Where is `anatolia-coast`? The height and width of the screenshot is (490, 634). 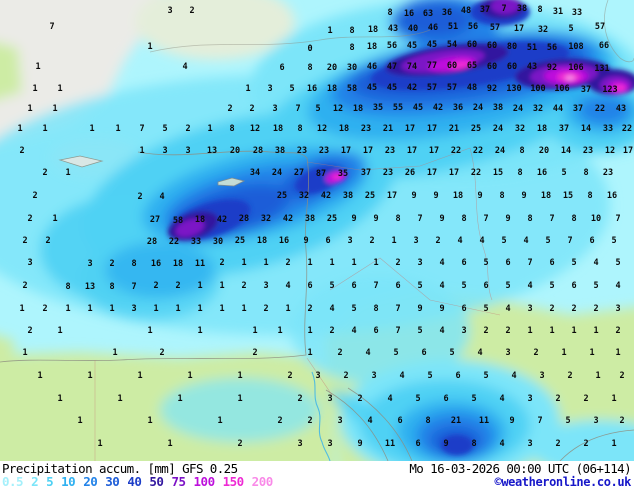
anatolia-coast is located at coordinates (222, 154).